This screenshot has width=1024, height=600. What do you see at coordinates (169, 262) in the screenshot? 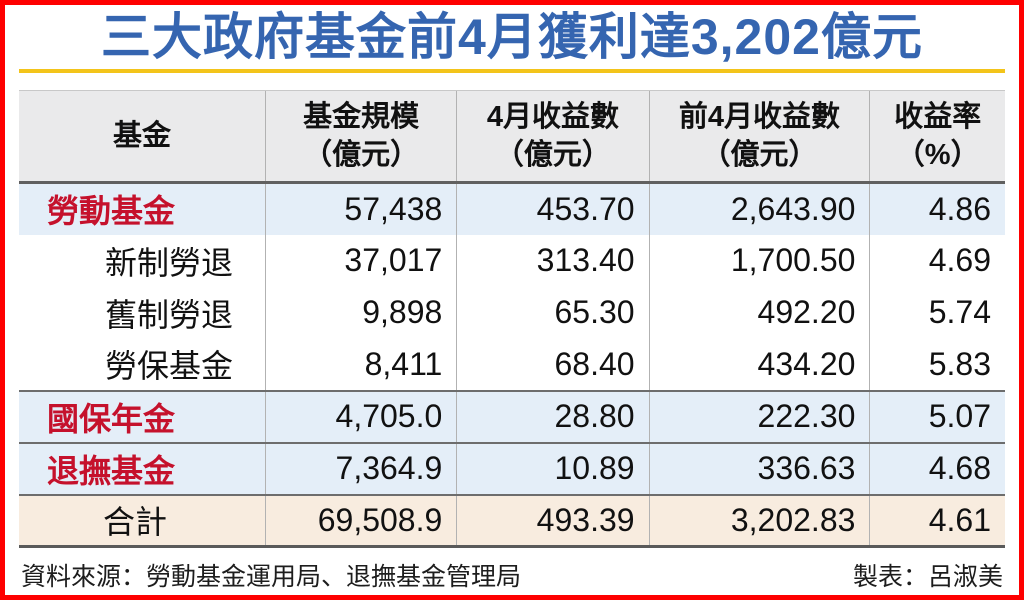
I see `fund-name: 新制勞退` at bounding box center [169, 262].